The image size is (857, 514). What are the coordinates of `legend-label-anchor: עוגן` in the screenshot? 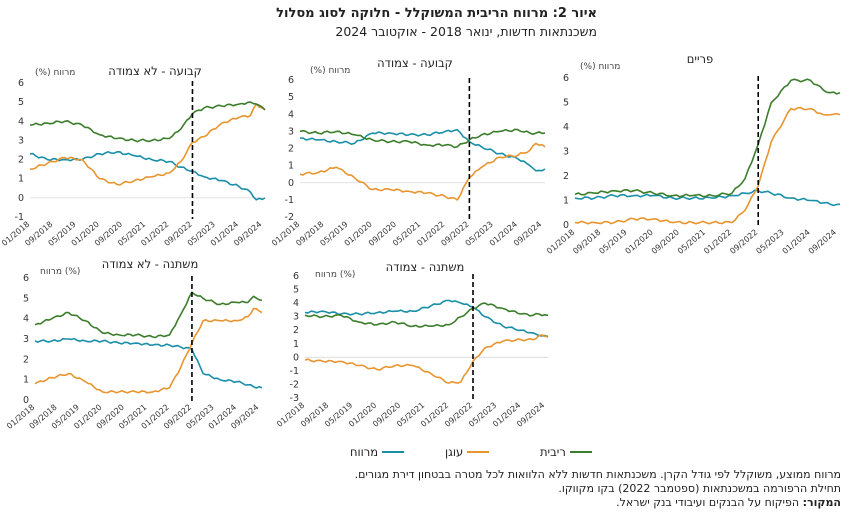 It's located at (454, 452).